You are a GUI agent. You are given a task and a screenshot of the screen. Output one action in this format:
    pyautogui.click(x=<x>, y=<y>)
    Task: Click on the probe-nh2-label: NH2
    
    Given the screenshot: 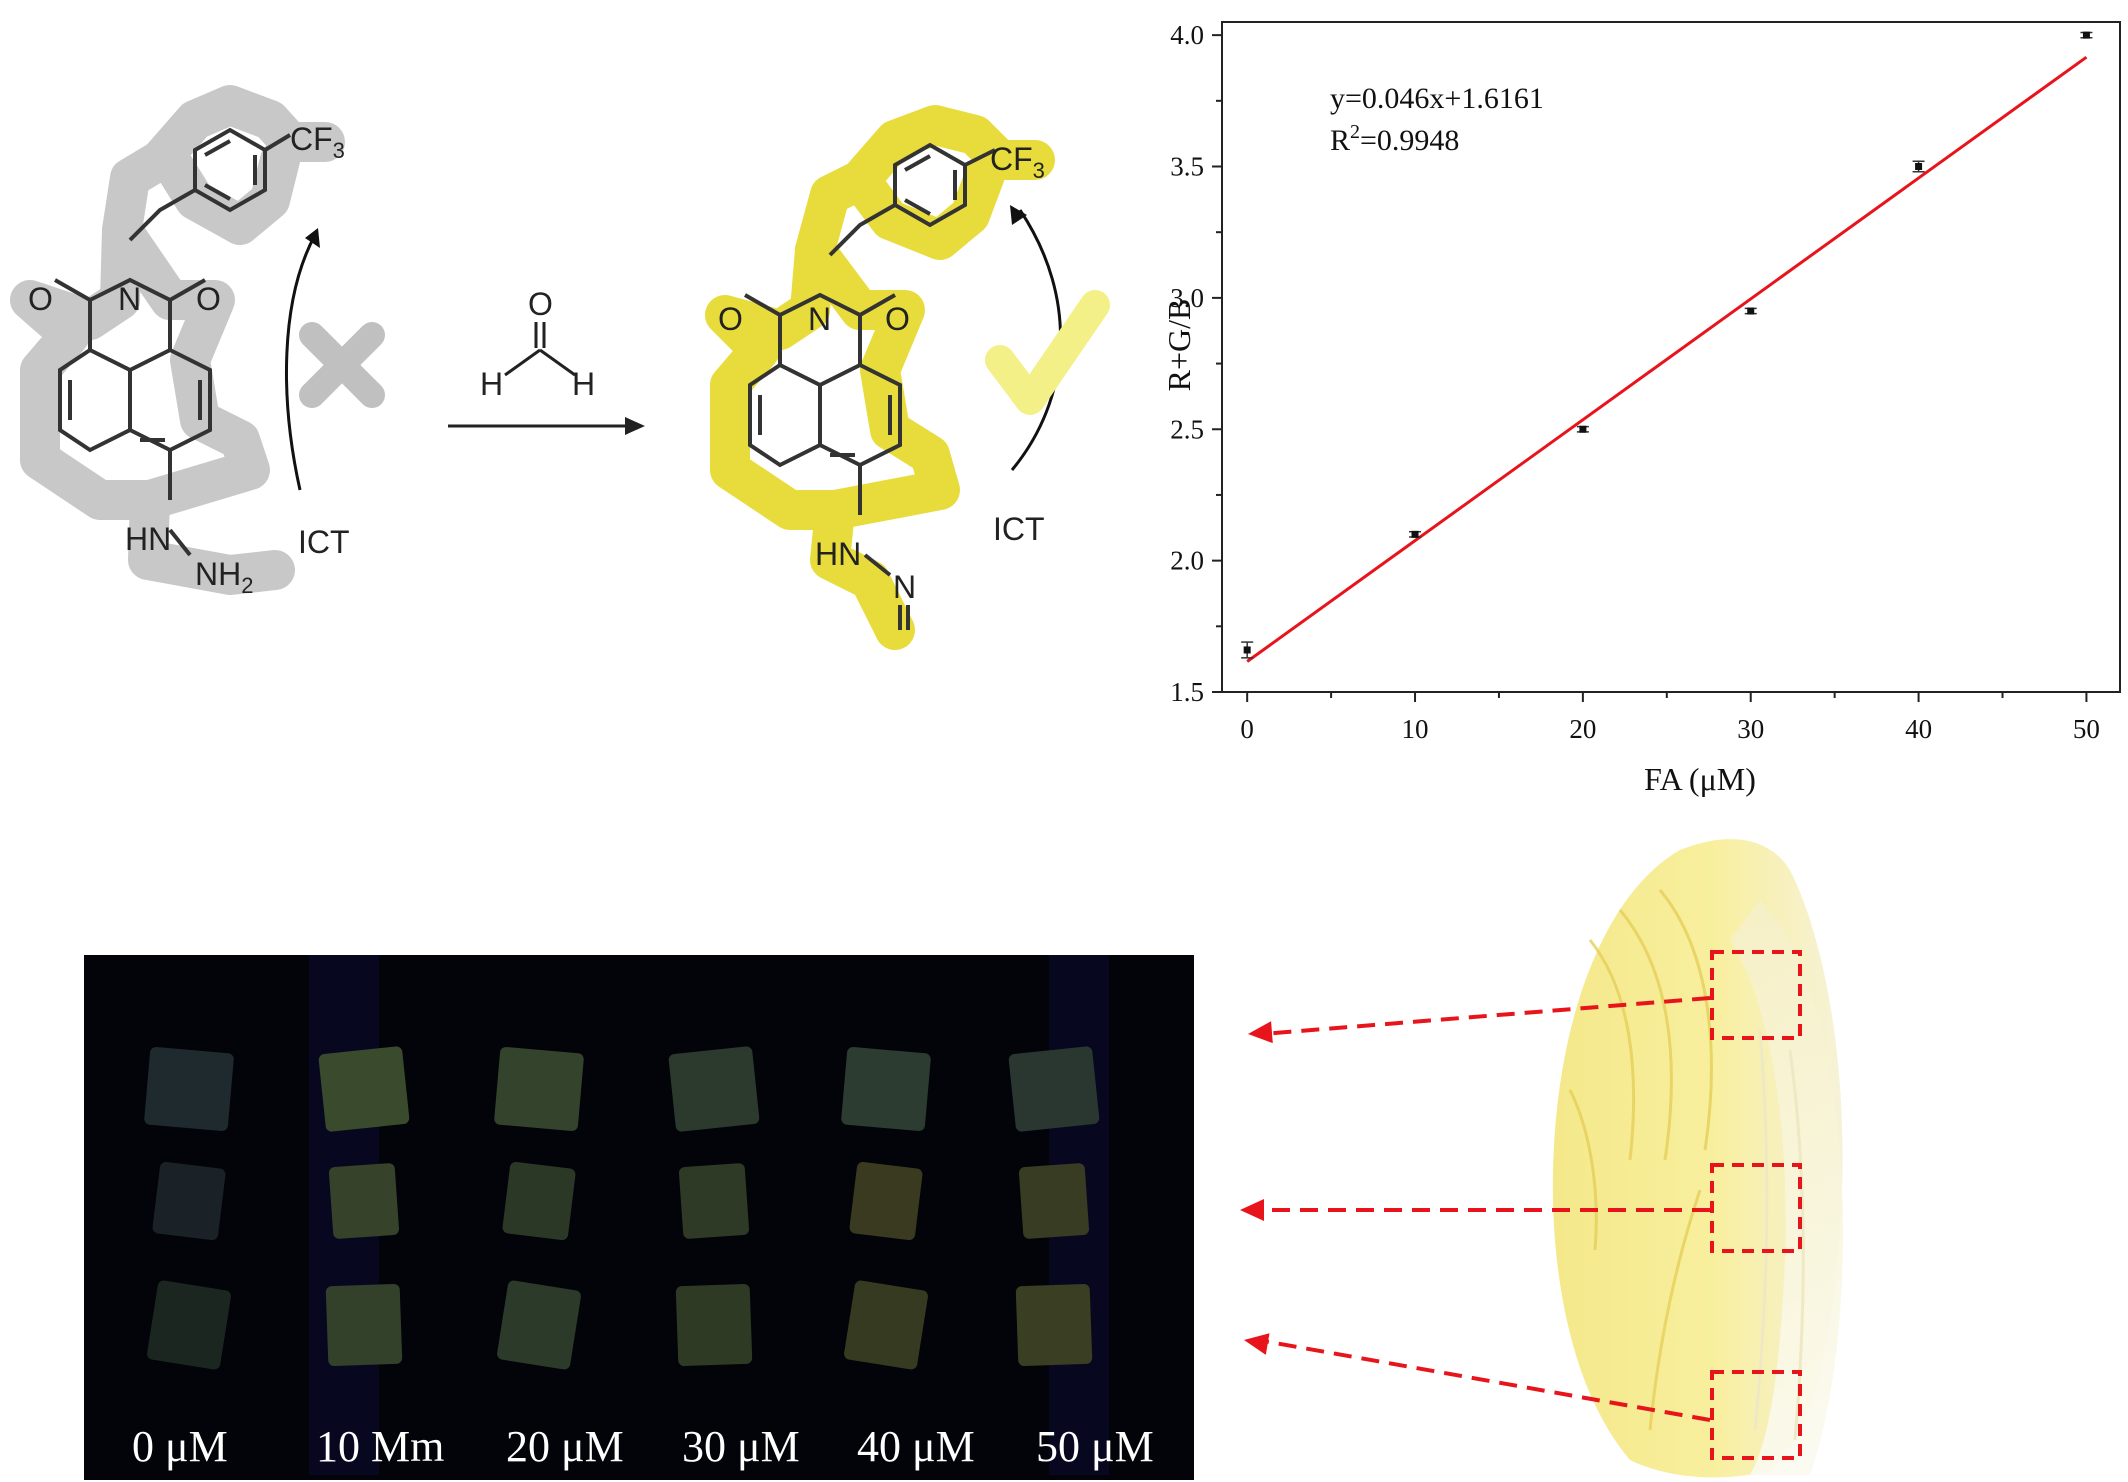 What is the action you would take?
    pyautogui.click(x=224, y=577)
    